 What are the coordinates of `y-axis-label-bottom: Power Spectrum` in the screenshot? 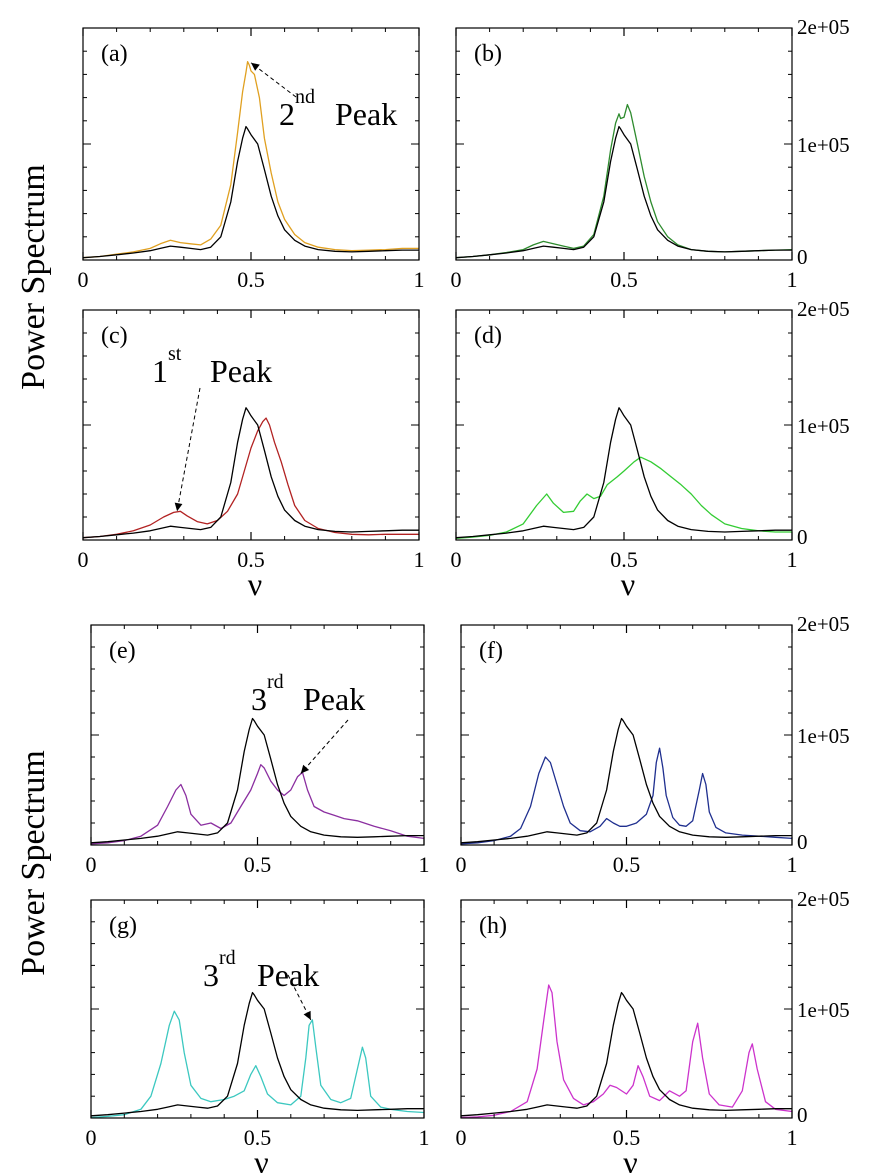 It's located at (33, 863).